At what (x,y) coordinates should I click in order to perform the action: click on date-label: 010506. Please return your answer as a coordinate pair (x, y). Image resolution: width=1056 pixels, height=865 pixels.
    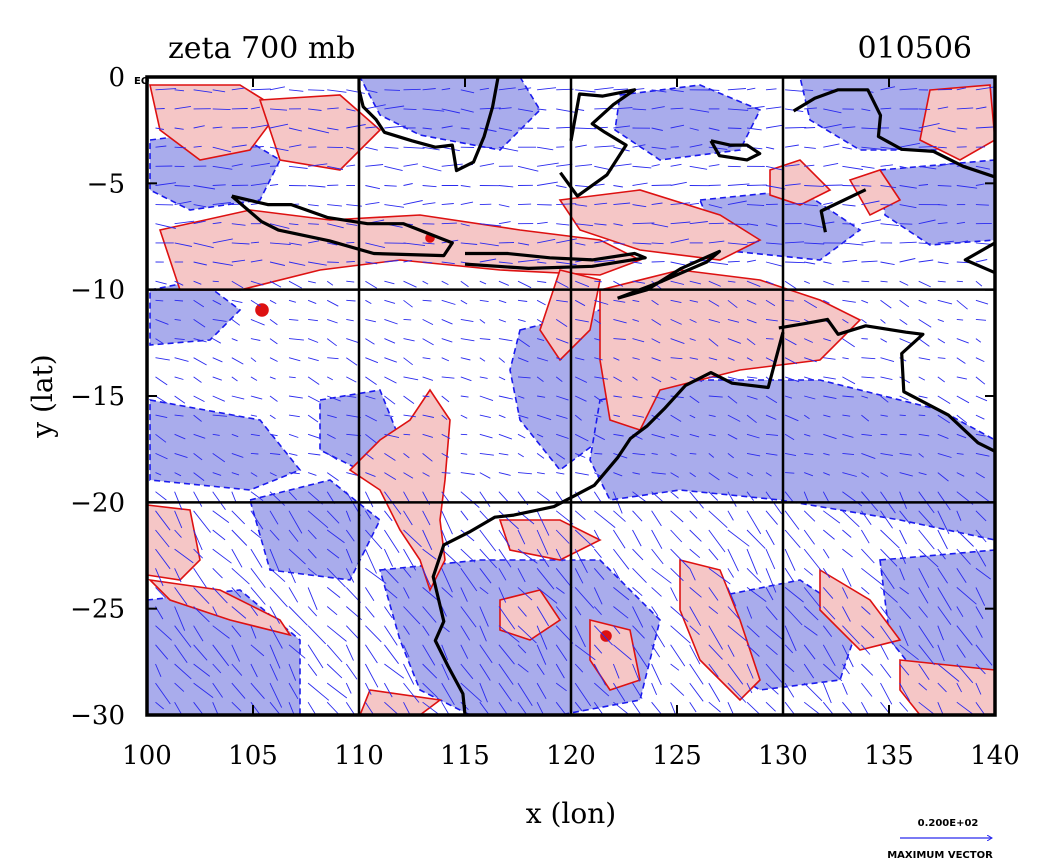
    Looking at the image, I should click on (914, 48).